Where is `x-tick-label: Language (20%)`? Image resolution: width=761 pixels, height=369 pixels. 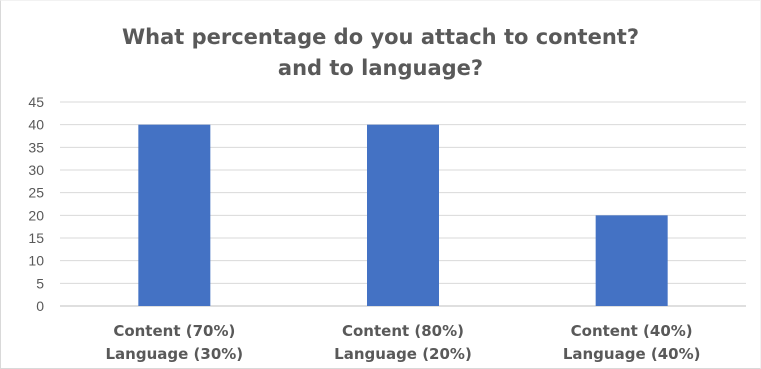
x-tick-label: Language (20%) is located at coordinates (403, 354).